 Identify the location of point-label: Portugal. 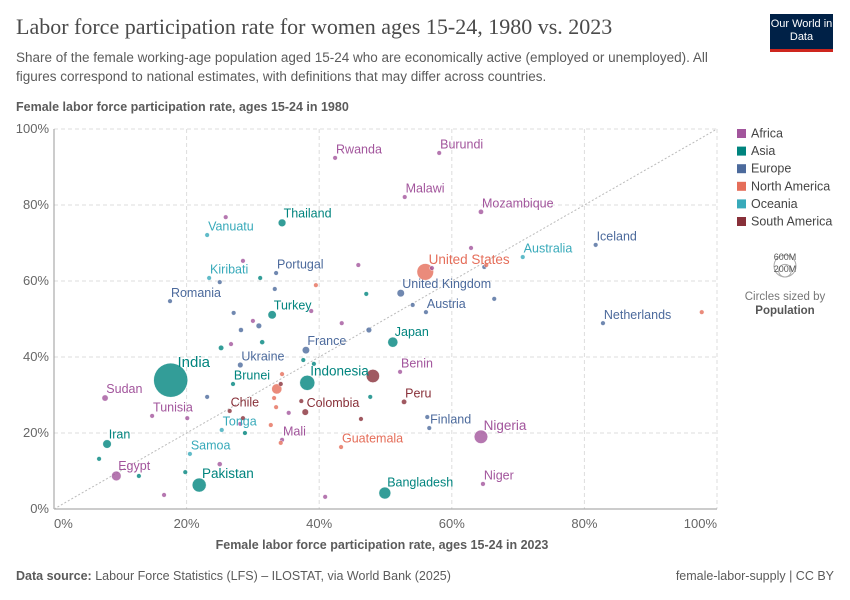
(300, 265).